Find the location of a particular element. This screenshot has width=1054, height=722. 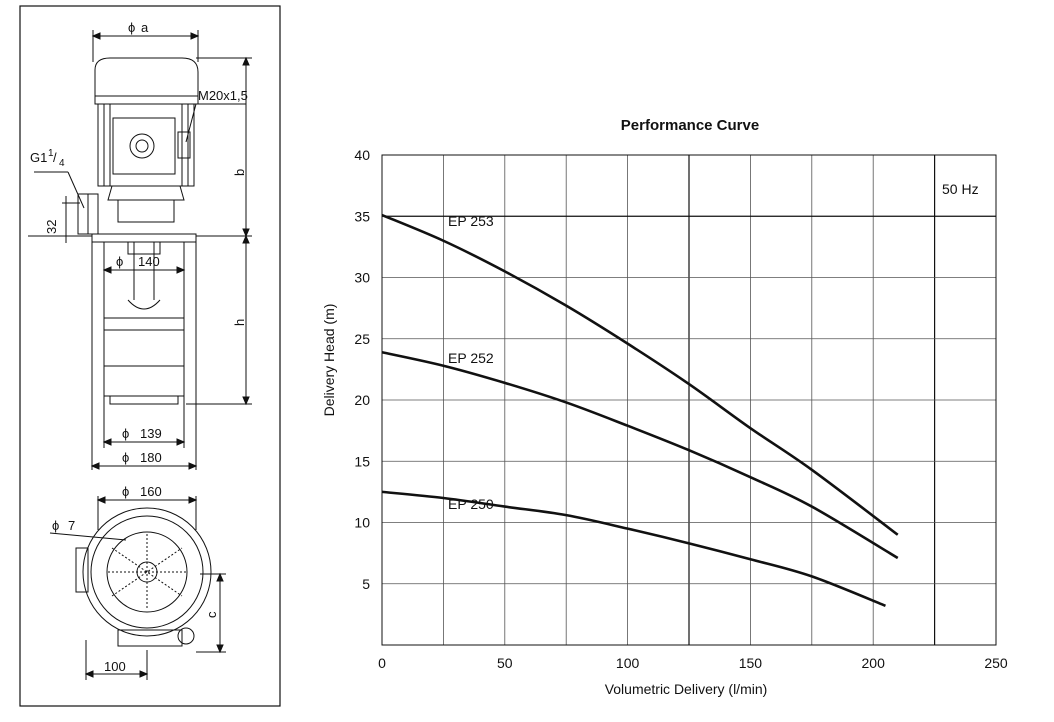

dim-100-label: 100 is located at coordinates (115, 666).